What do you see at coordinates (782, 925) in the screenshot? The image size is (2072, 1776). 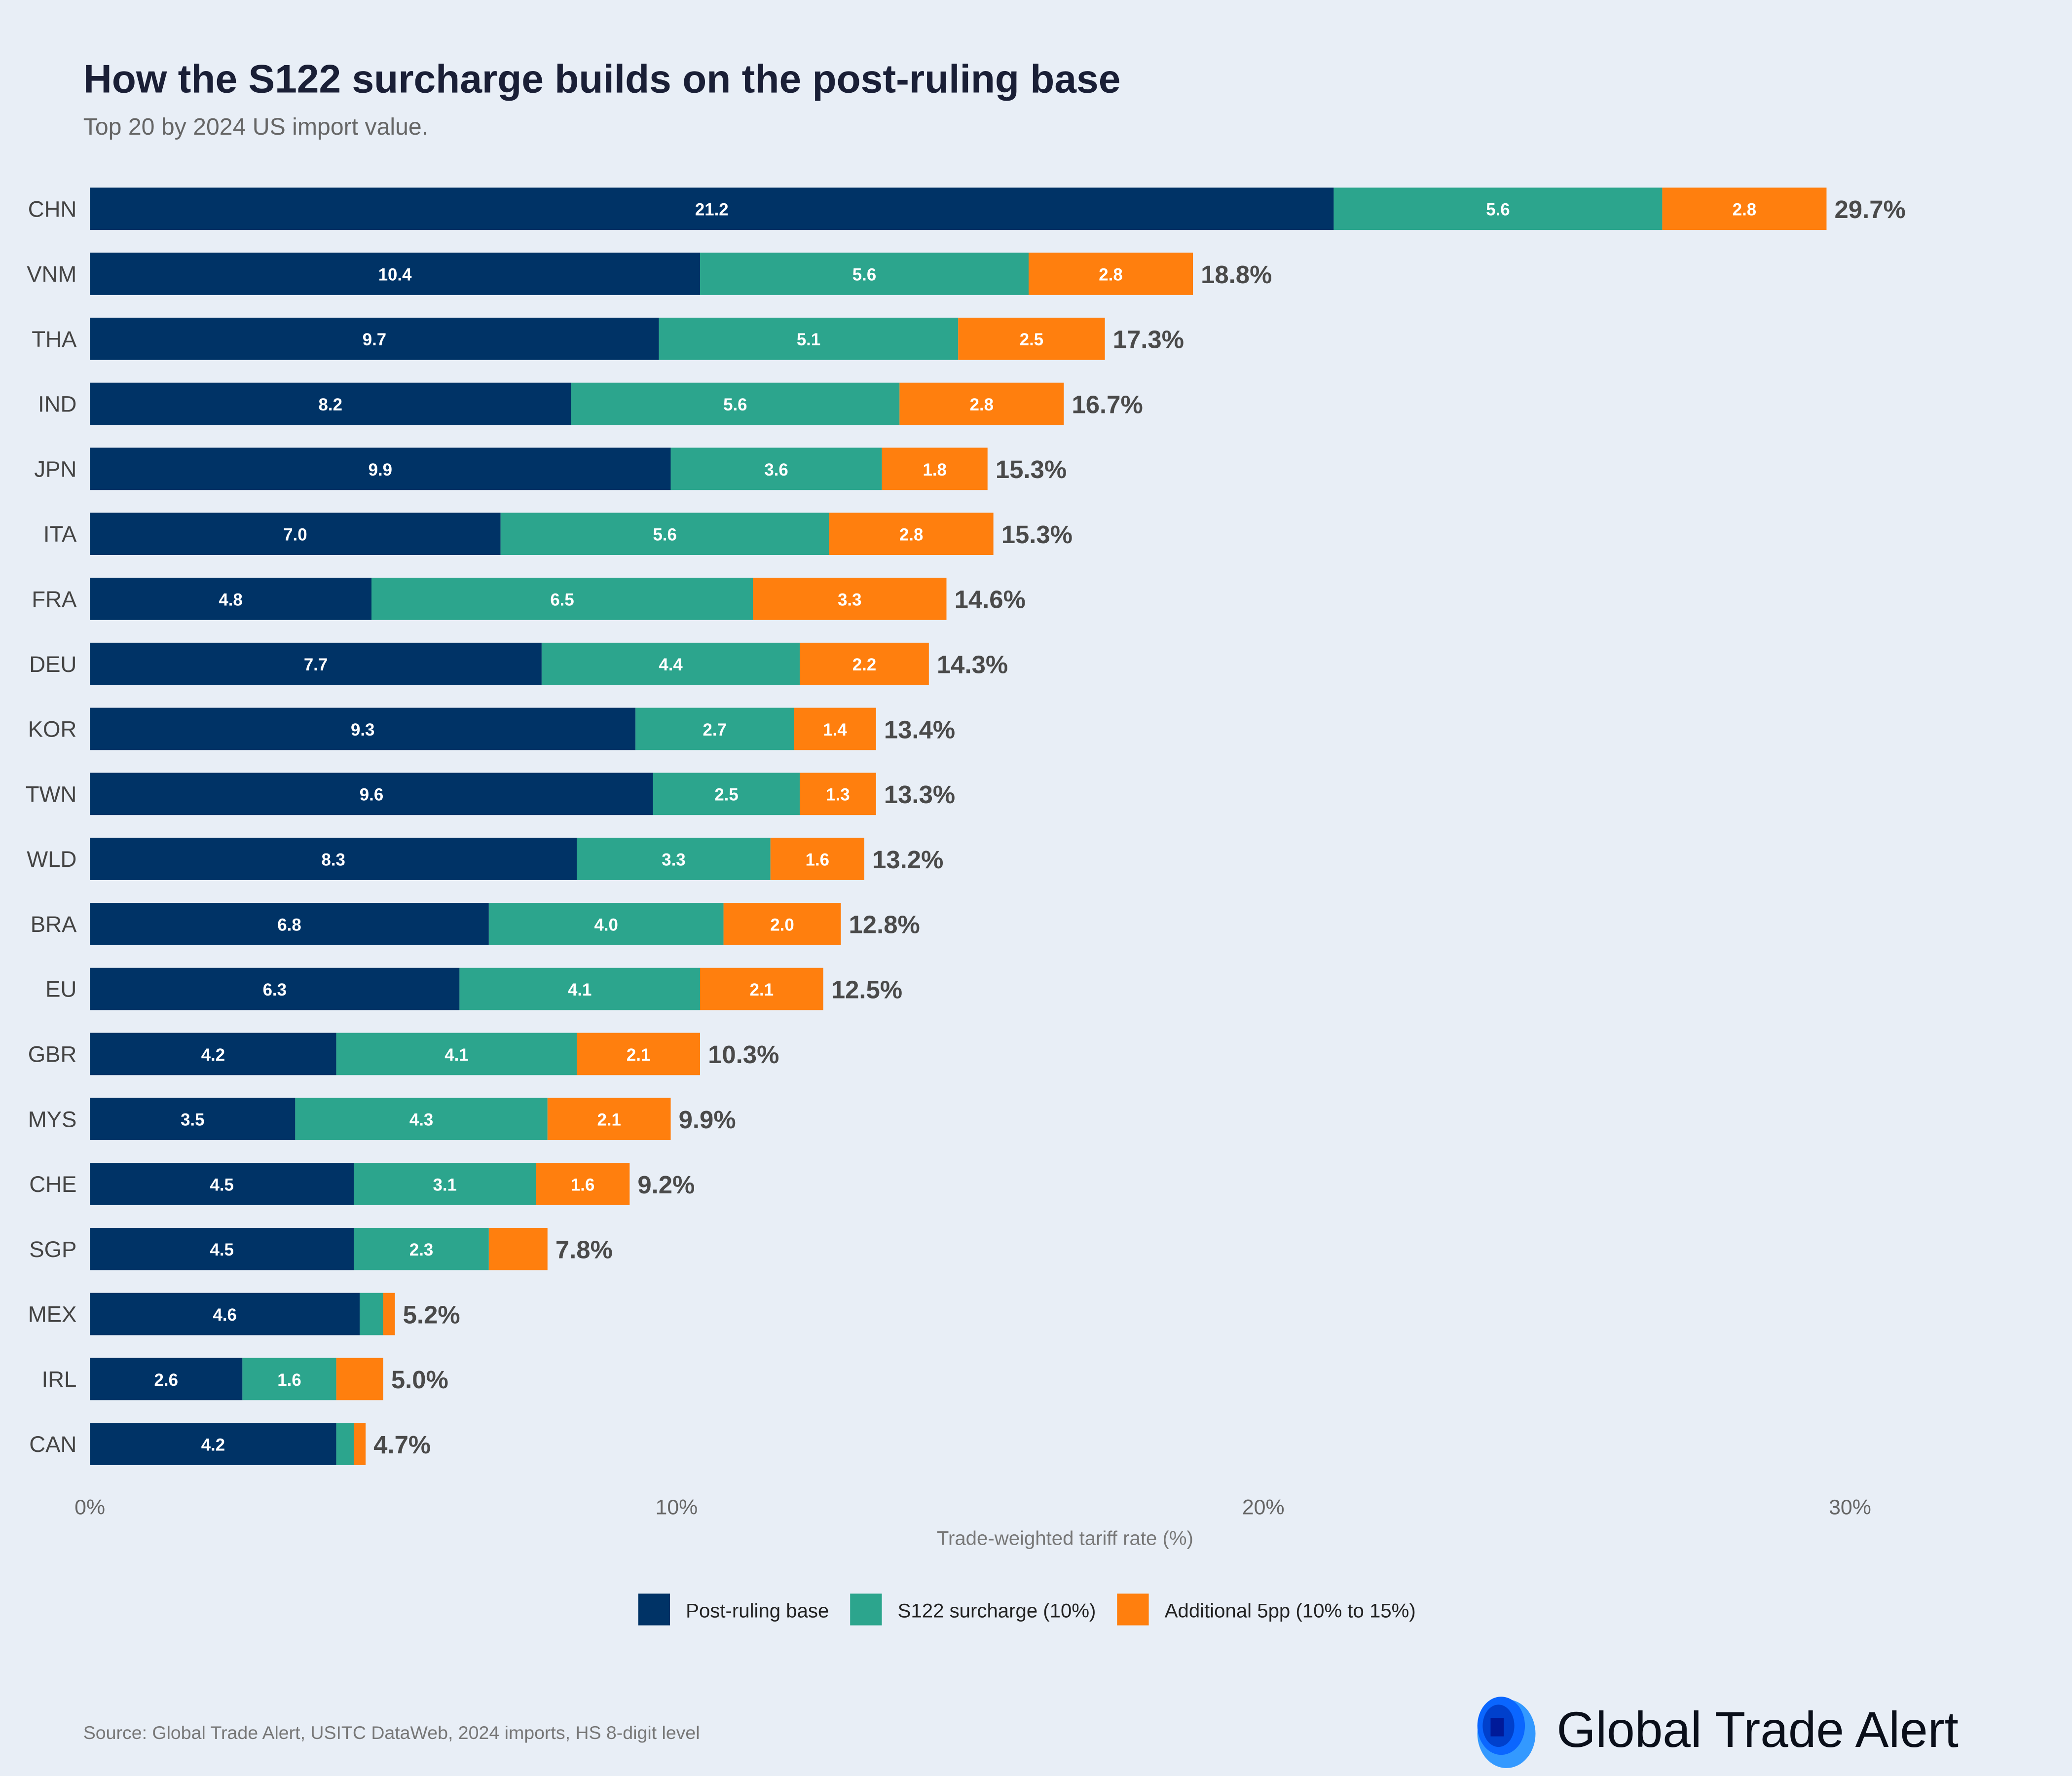 I see `segment-label: 2.0` at bounding box center [782, 925].